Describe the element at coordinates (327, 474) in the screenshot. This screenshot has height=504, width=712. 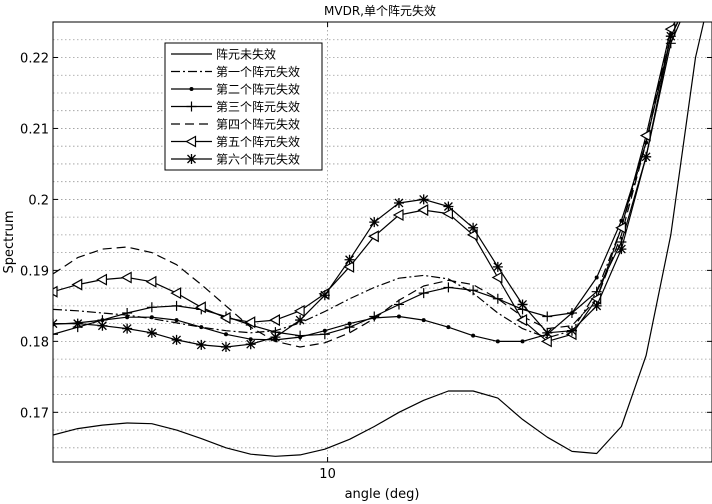
I see `x-tick-label: 10` at that location.